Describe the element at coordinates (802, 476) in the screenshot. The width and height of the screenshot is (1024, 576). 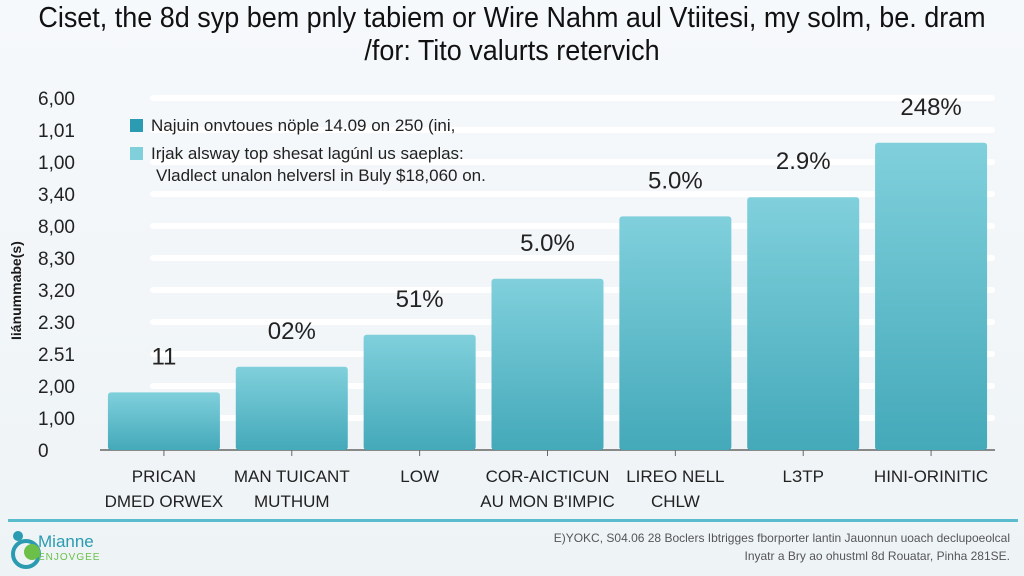
I see `x-tick-label: LЗTP` at that location.